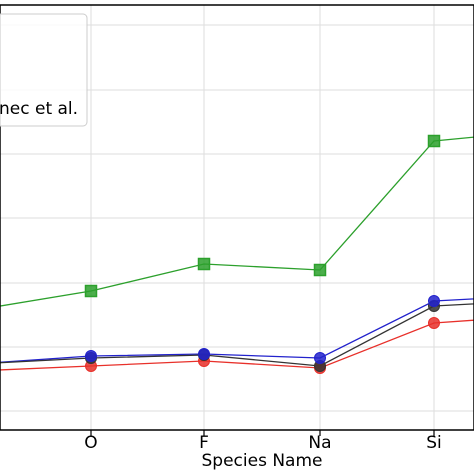  What do you see at coordinates (434, 443) in the screenshot?
I see `x-tick-label: Si` at bounding box center [434, 443].